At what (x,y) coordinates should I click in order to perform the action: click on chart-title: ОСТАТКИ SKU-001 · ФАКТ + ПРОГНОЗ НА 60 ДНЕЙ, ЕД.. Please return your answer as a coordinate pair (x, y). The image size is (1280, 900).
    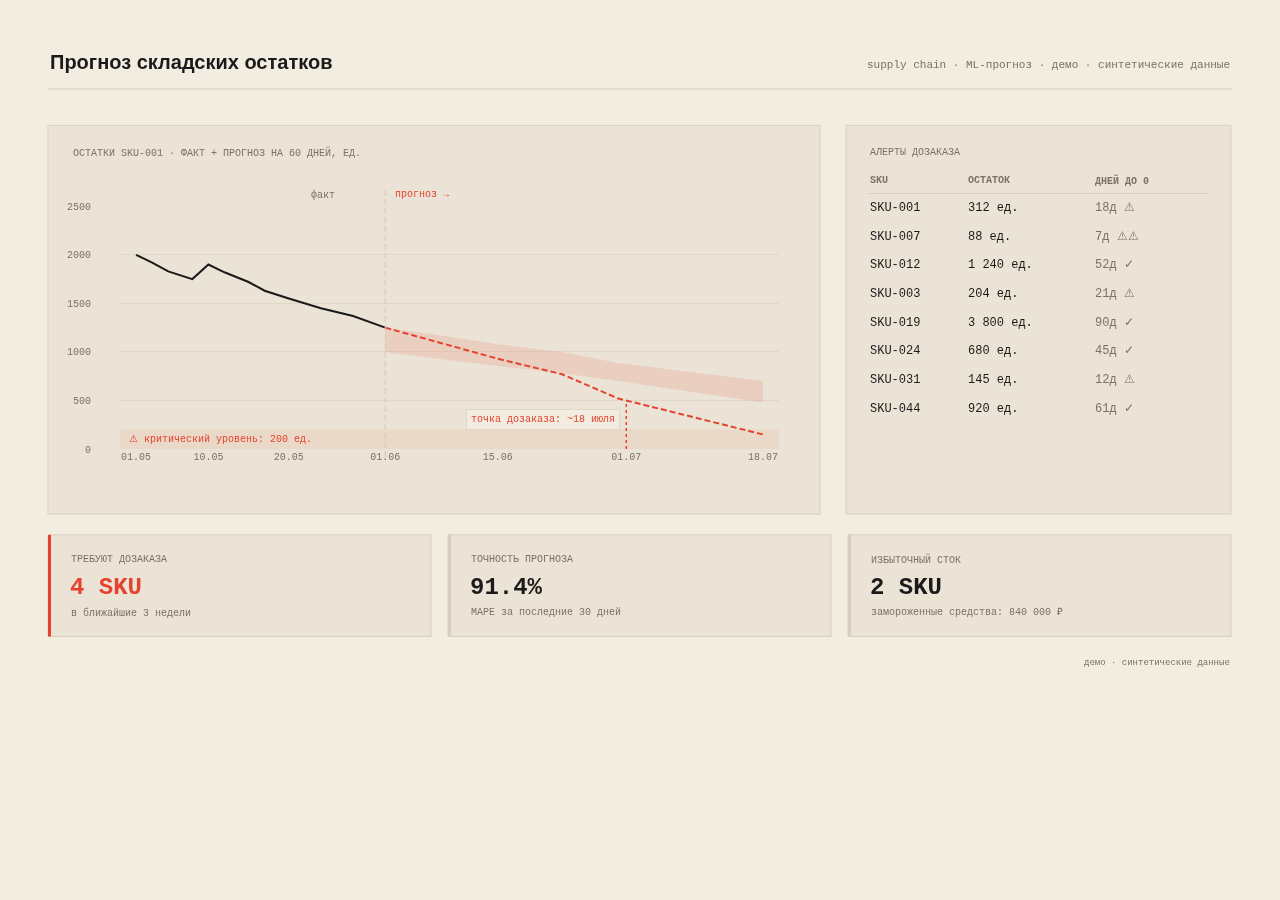
    Looking at the image, I should click on (217, 152).